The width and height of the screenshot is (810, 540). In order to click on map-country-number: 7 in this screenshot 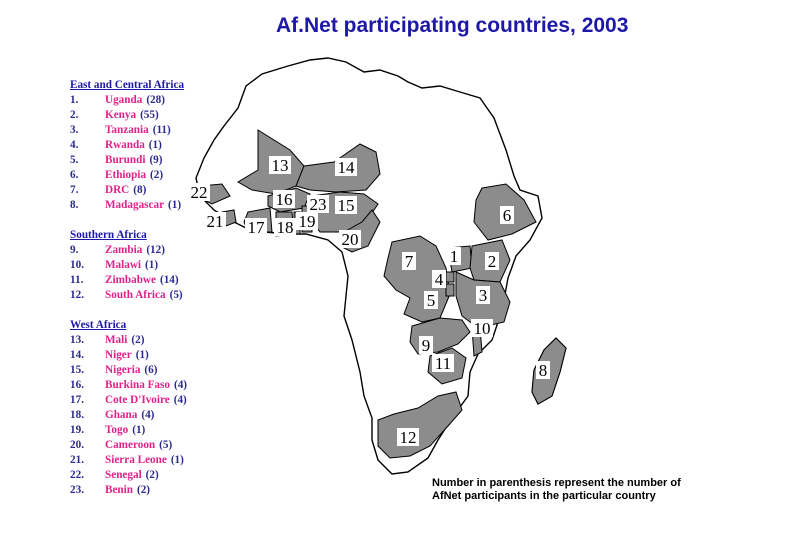, I will do `click(409, 261)`.